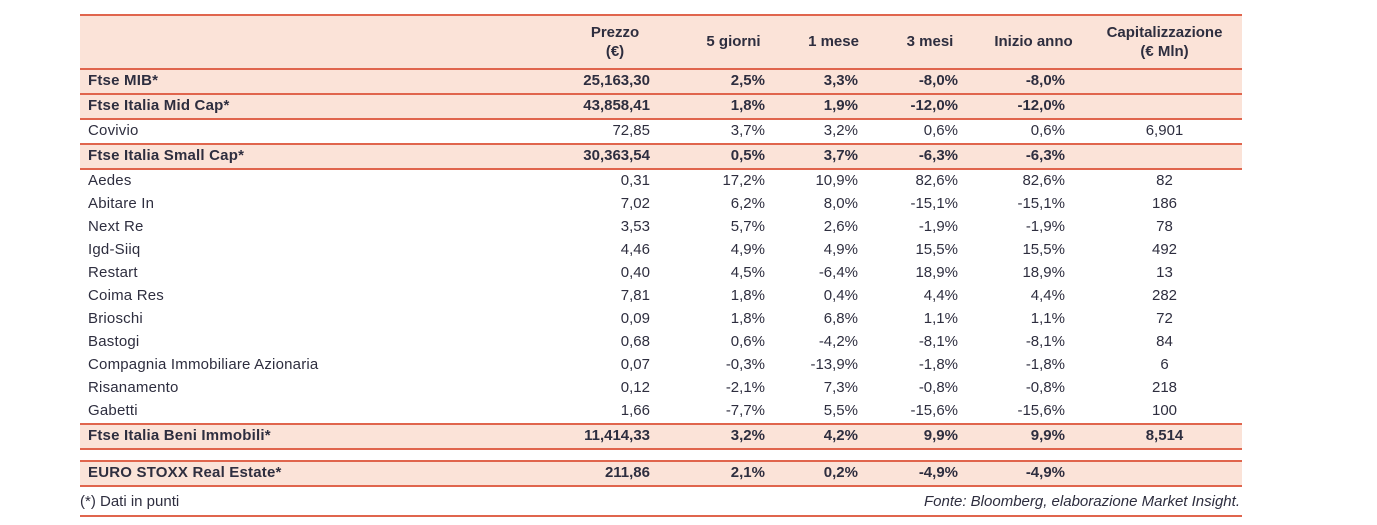 This screenshot has width=1377, height=525. I want to click on price-cell: 3,53, so click(635, 227).